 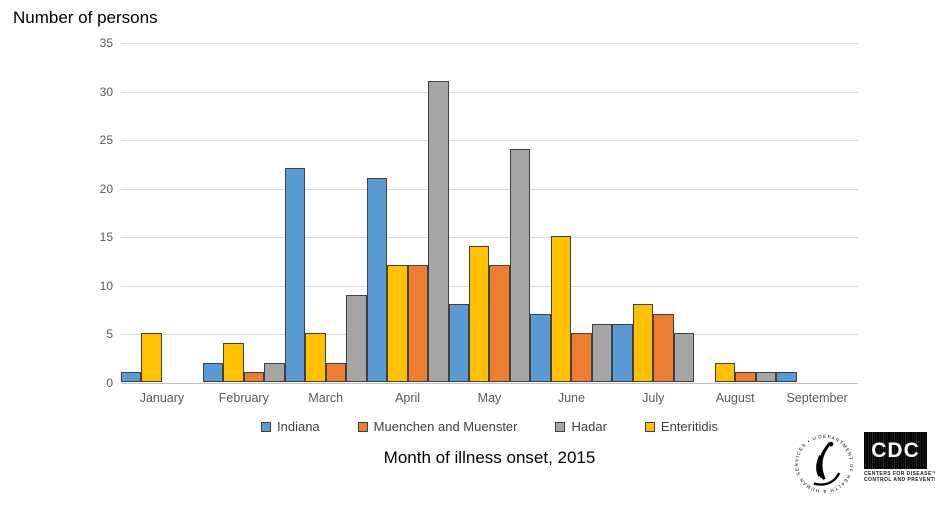 What do you see at coordinates (438, 231) in the screenshot?
I see `bar-hadar-april` at bounding box center [438, 231].